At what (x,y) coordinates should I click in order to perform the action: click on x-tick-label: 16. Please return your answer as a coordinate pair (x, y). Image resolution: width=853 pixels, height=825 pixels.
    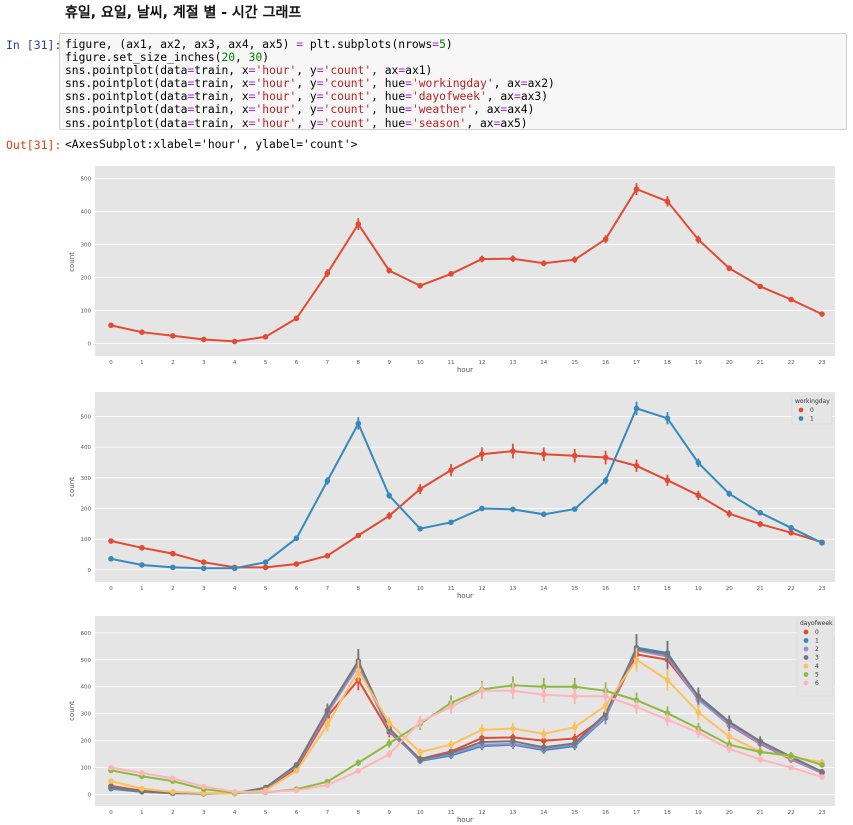
    Looking at the image, I should click on (605, 363).